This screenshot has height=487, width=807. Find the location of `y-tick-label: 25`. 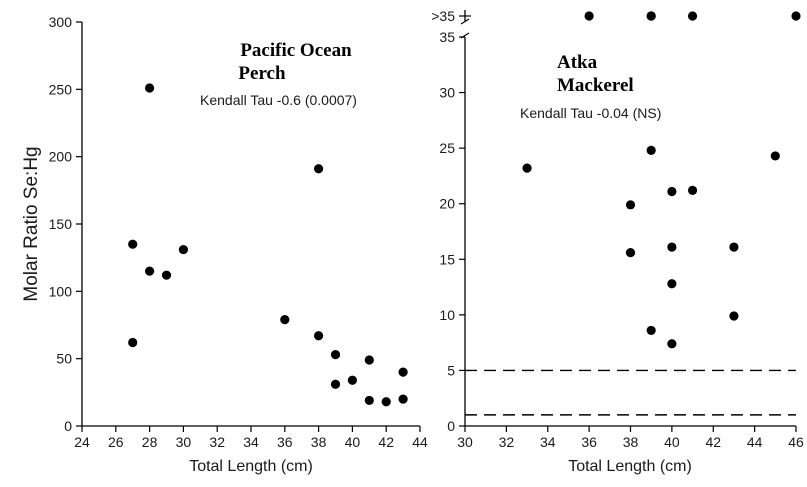

y-tick-label: 25 is located at coordinates (447, 148).